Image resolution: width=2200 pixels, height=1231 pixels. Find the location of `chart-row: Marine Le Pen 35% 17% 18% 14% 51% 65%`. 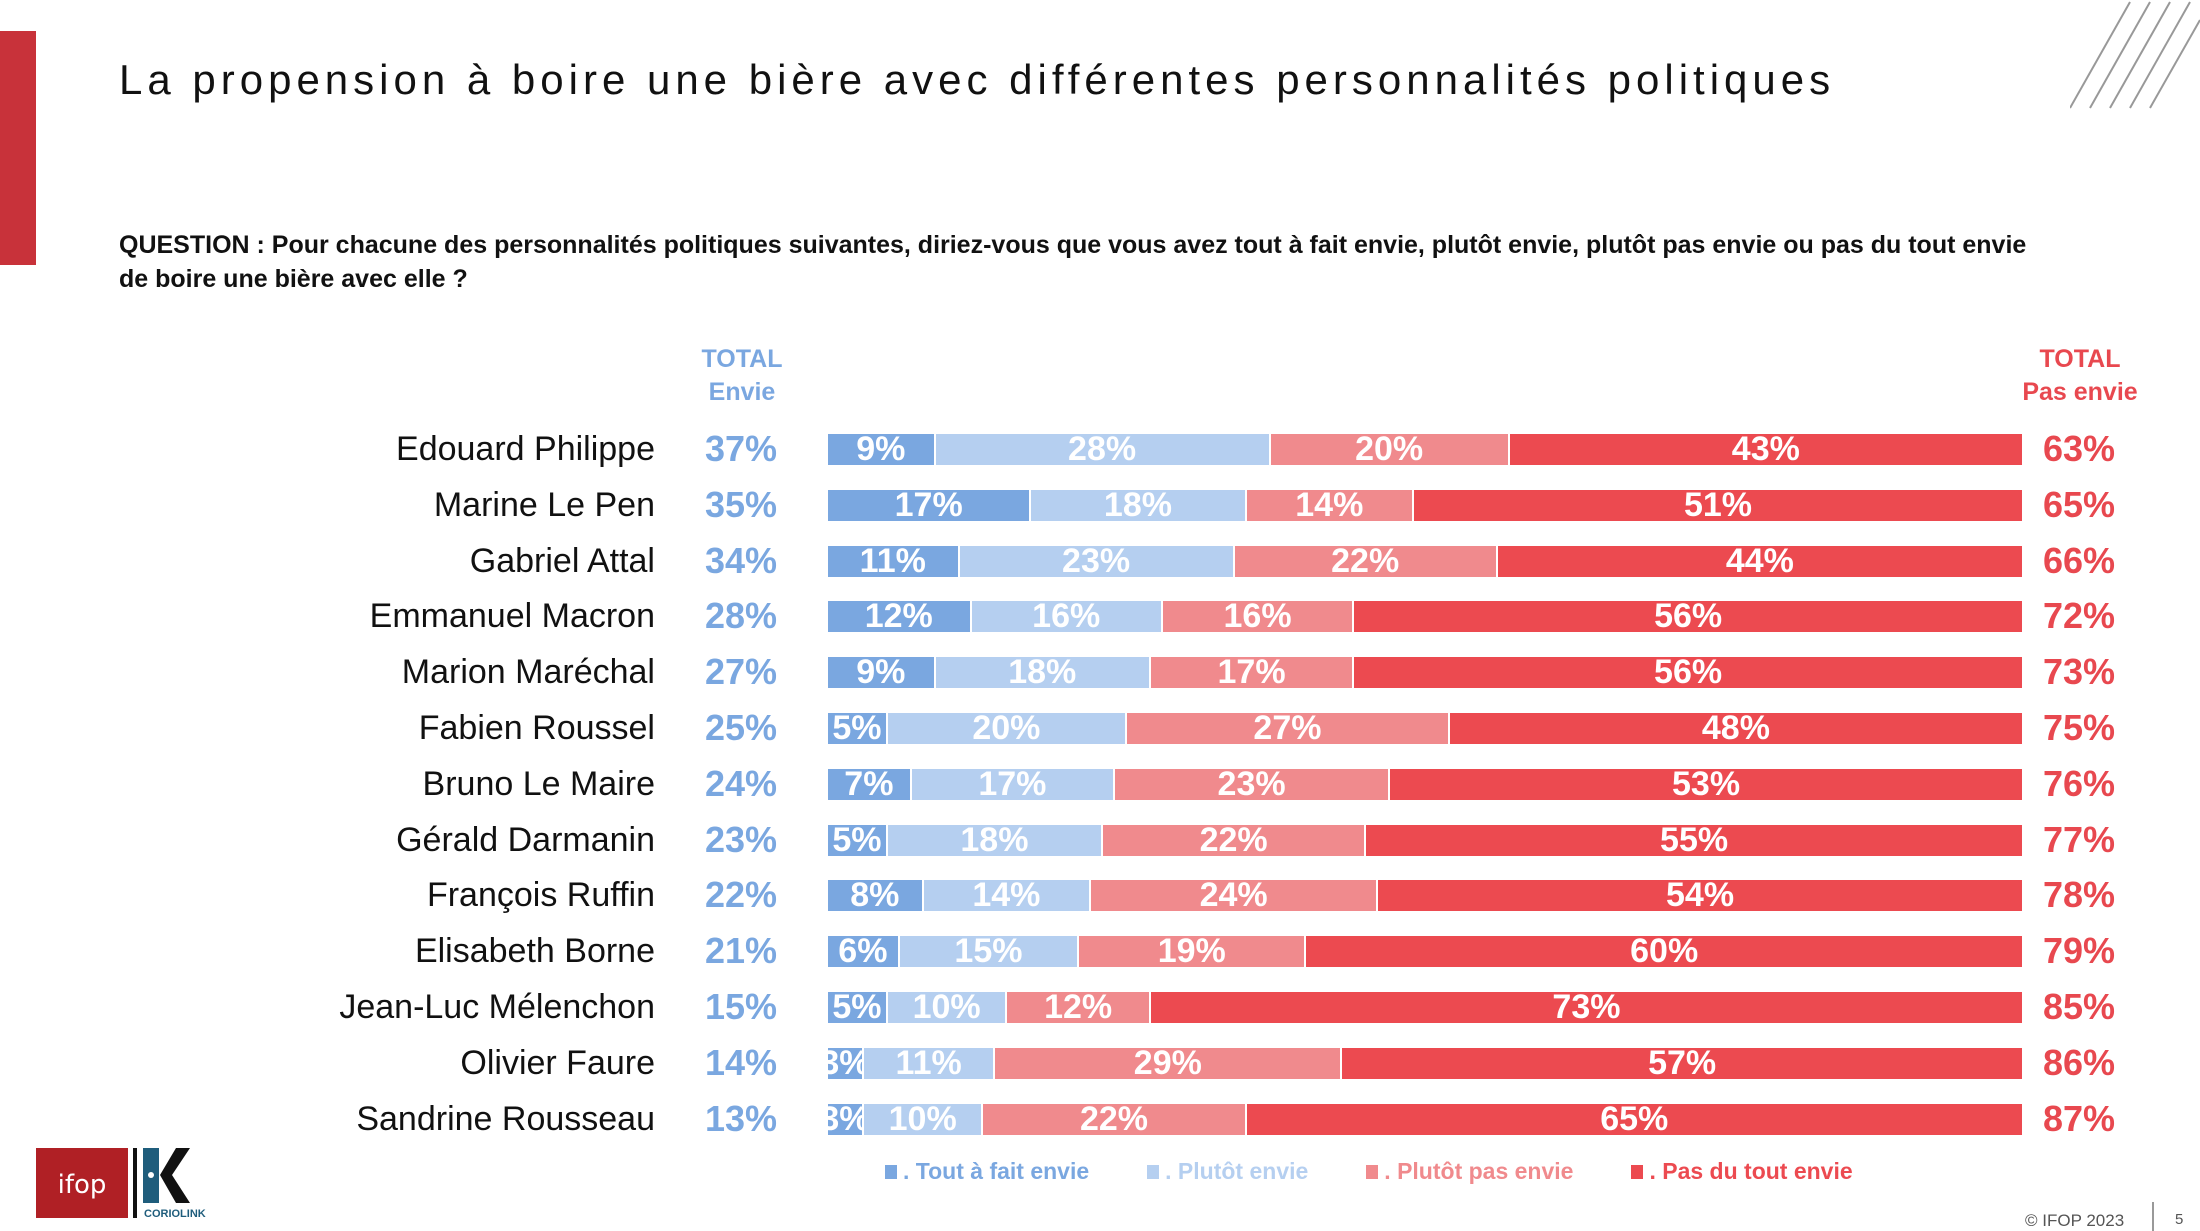

chart-row: Marine Le Pen 35% 17% 18% 14% 51% 65% is located at coordinates (1100, 504).